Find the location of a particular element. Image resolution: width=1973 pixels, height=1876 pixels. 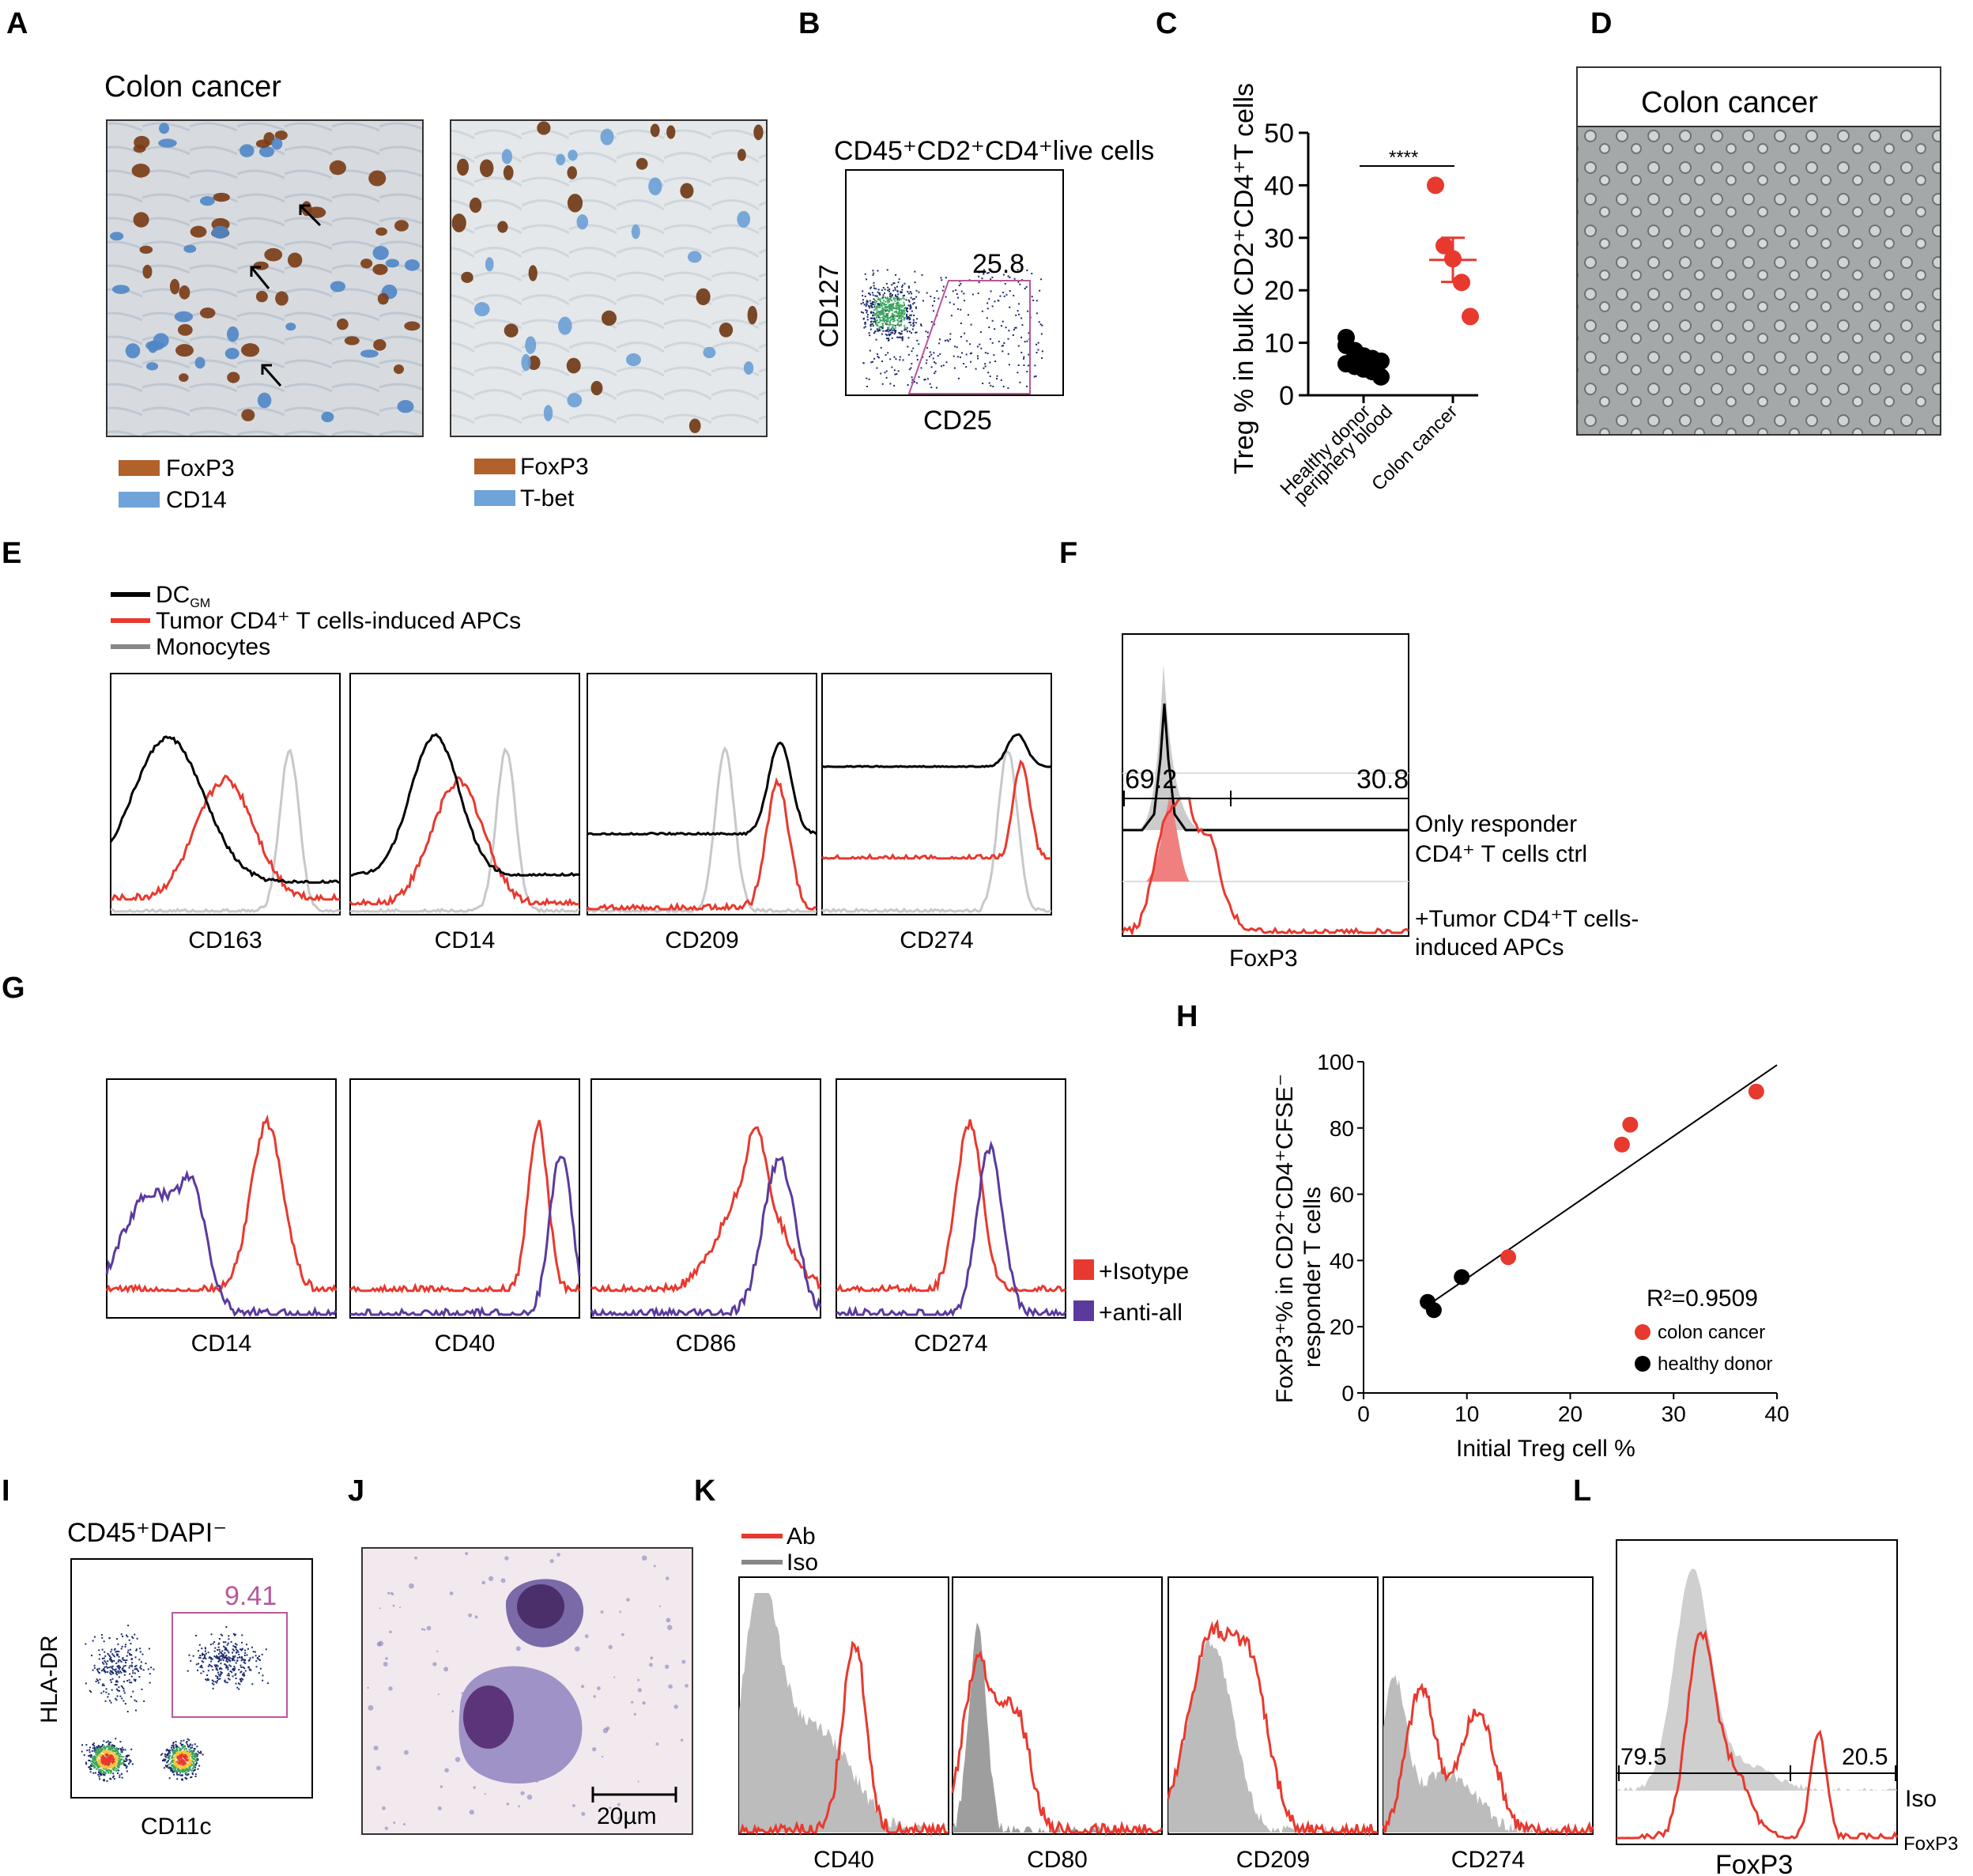

panel-letter-k: K is located at coordinates (705, 1491).